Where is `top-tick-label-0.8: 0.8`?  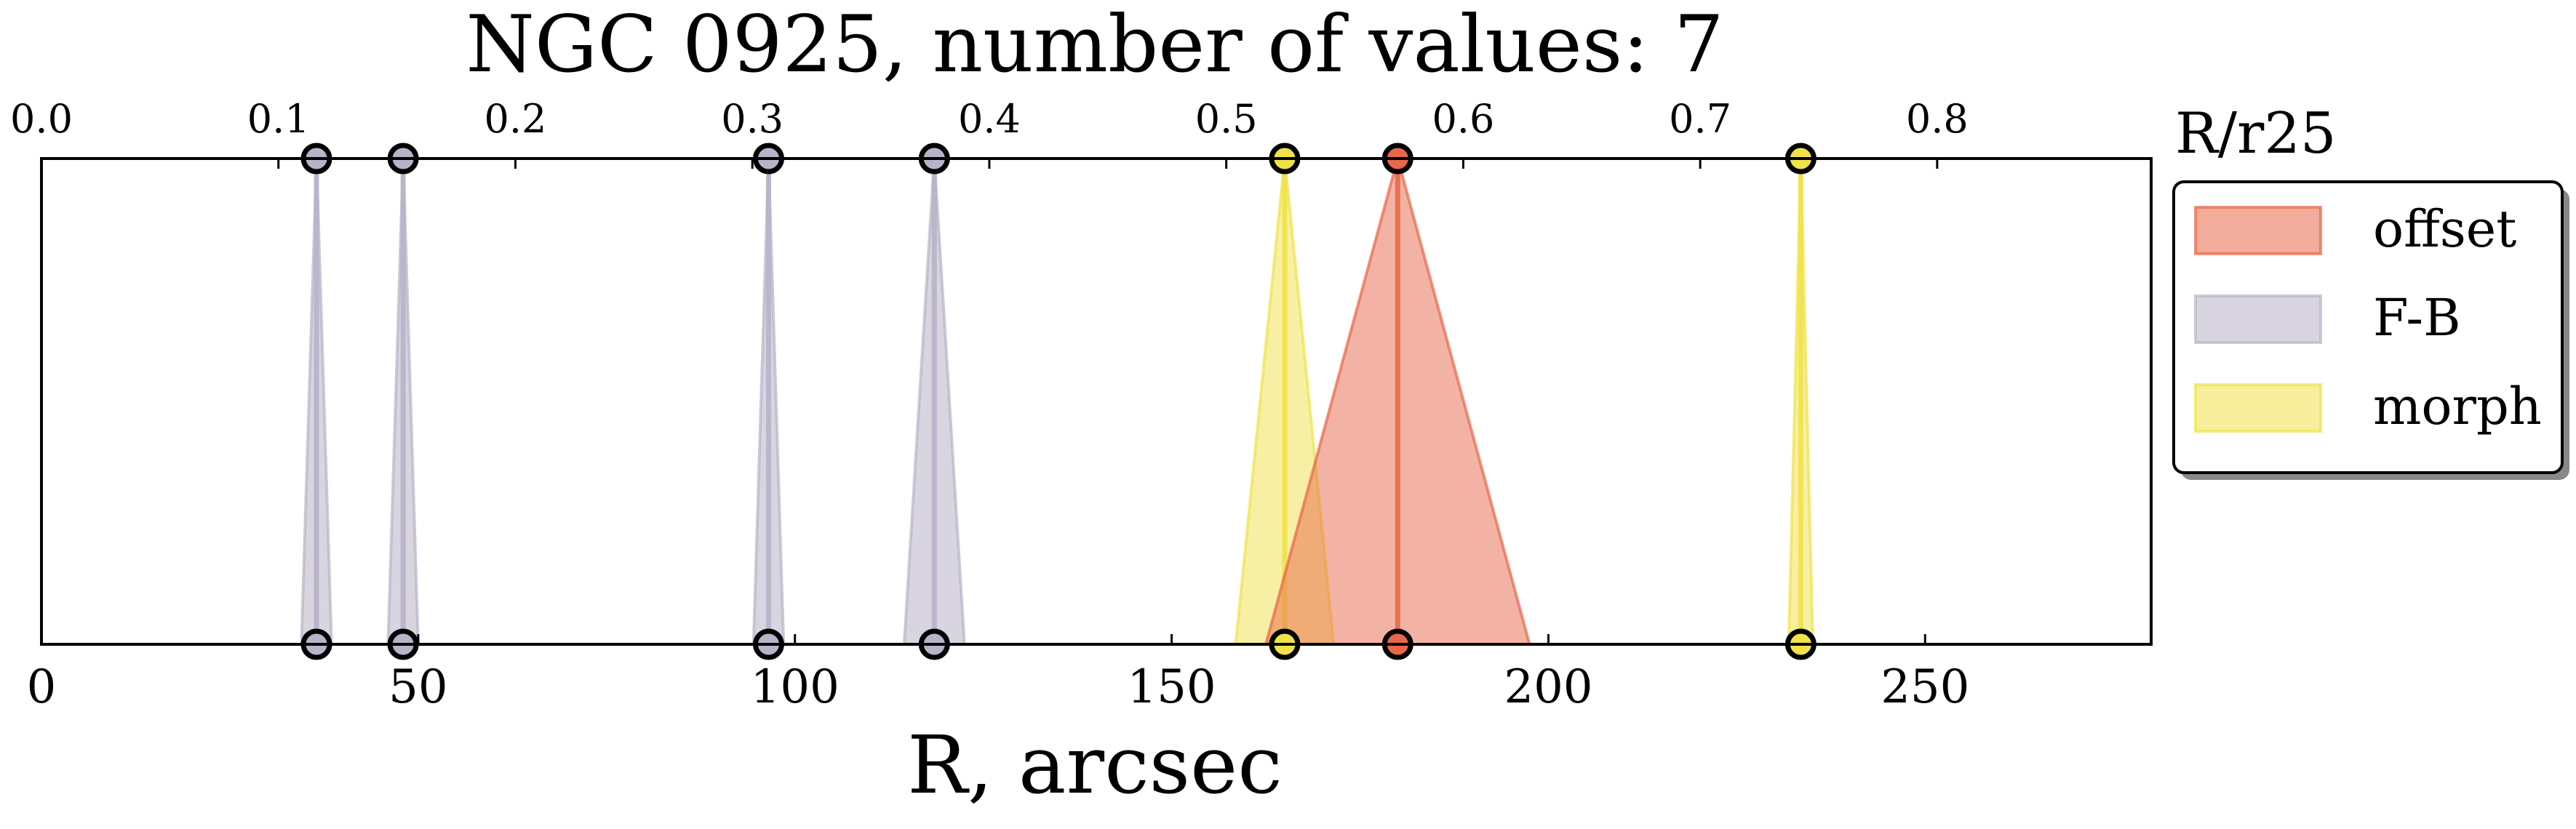
top-tick-label-0.8: 0.8 is located at coordinates (1937, 119).